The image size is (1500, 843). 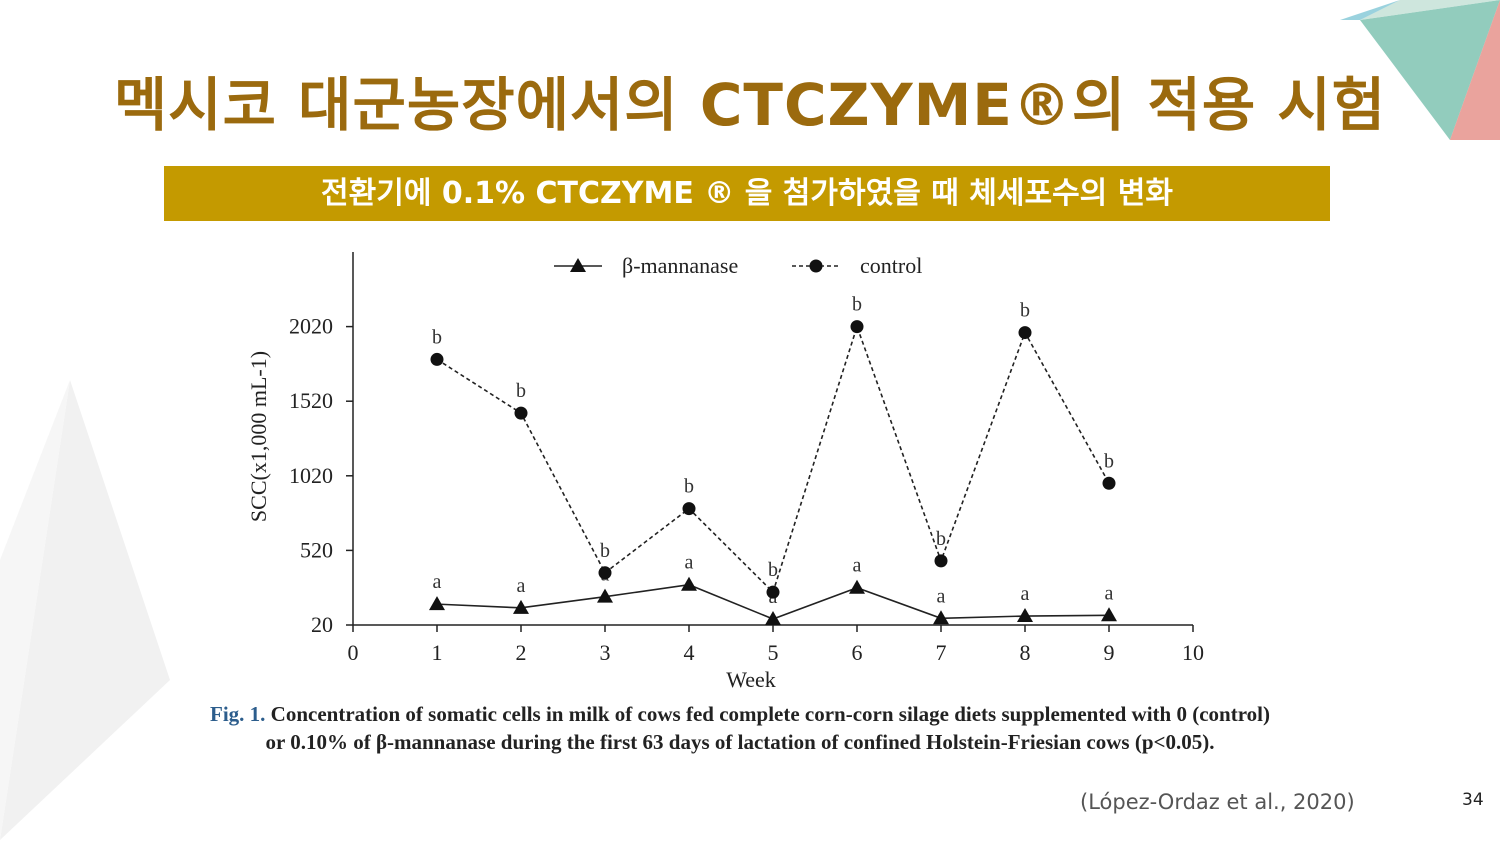 I want to click on x-tick-label: 4, so click(x=689, y=652).